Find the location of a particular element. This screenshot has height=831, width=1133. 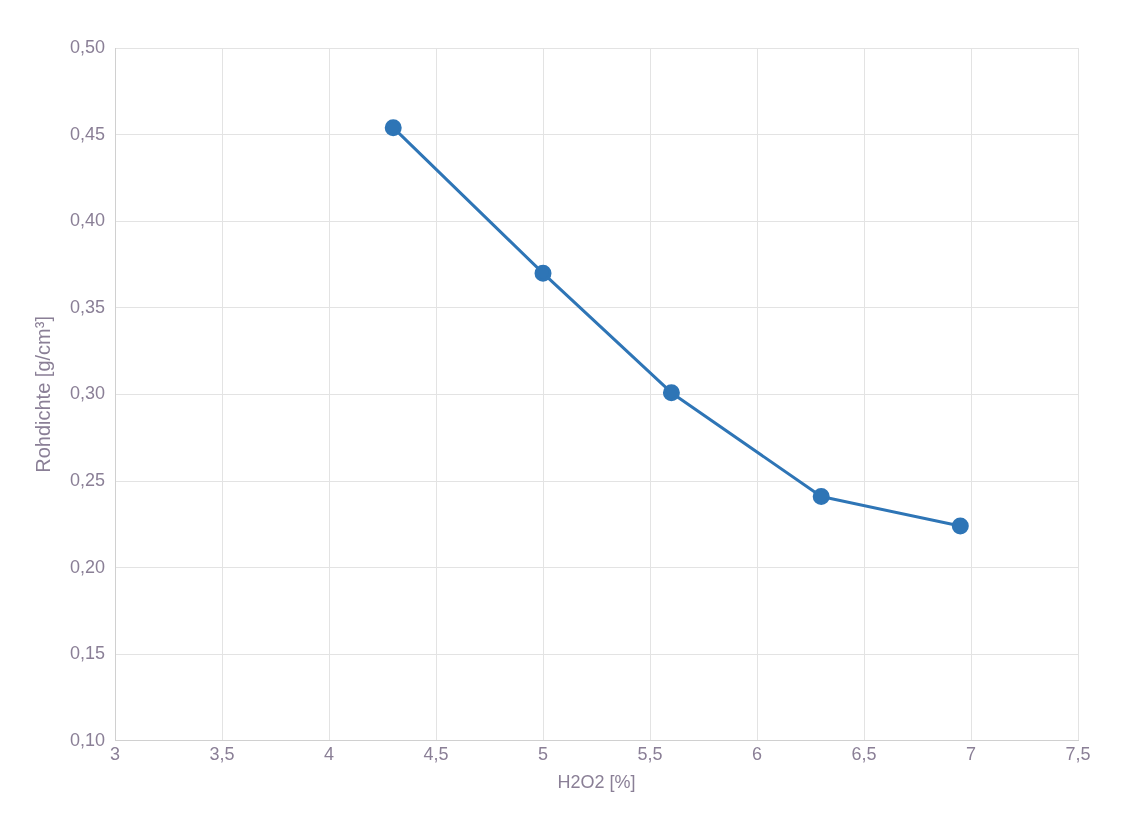

y-tick-label: 0,35 is located at coordinates (87, 306).